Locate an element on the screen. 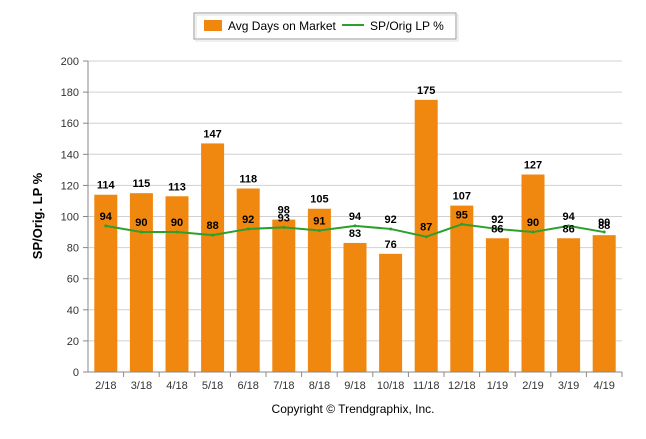 The image size is (646, 439). legend: Avg Days on Market SP/Orig LP % is located at coordinates (326, 27).